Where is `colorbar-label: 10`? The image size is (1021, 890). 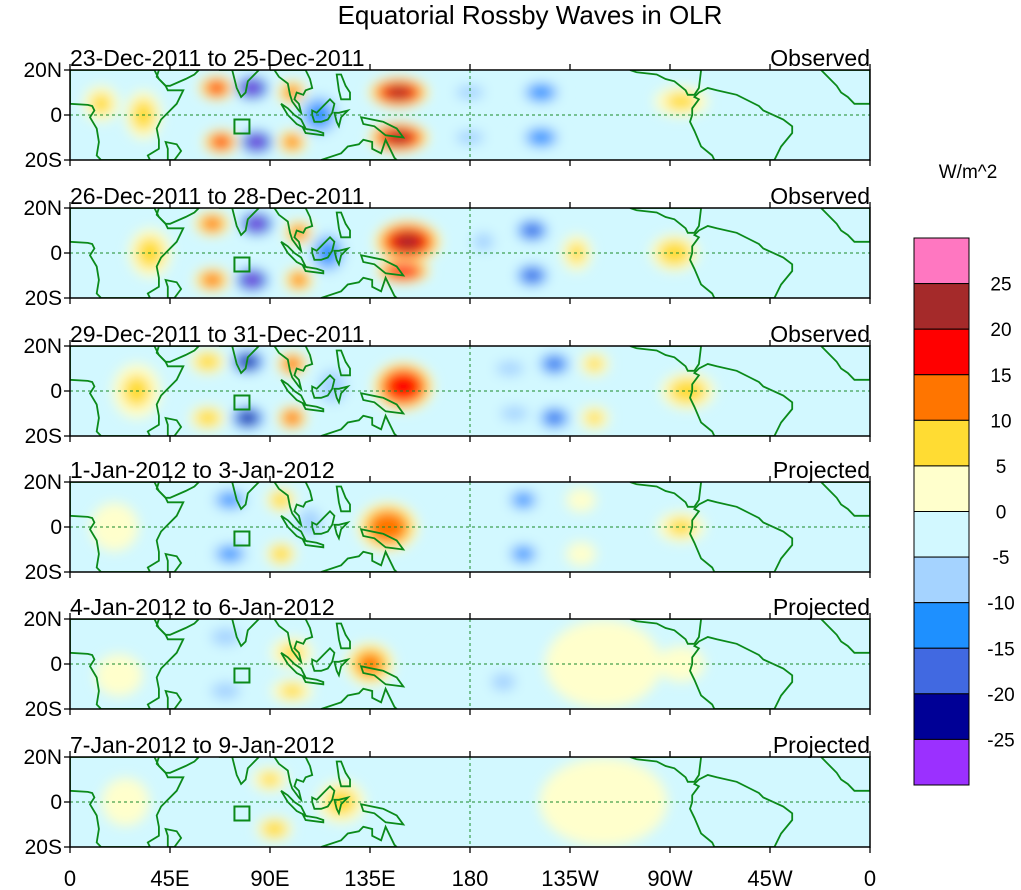
colorbar-label: 10 is located at coordinates (1000, 421).